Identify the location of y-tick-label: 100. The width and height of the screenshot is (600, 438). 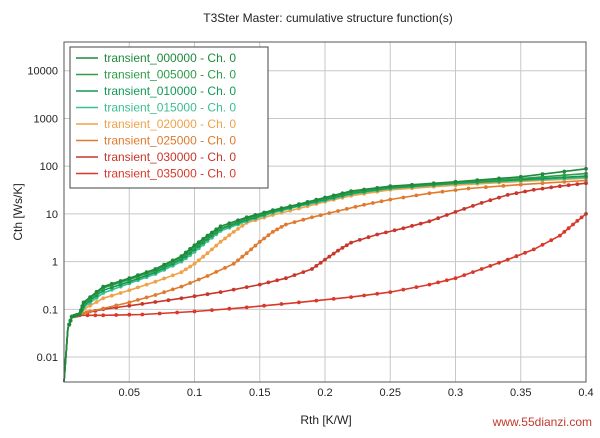
(49, 167).